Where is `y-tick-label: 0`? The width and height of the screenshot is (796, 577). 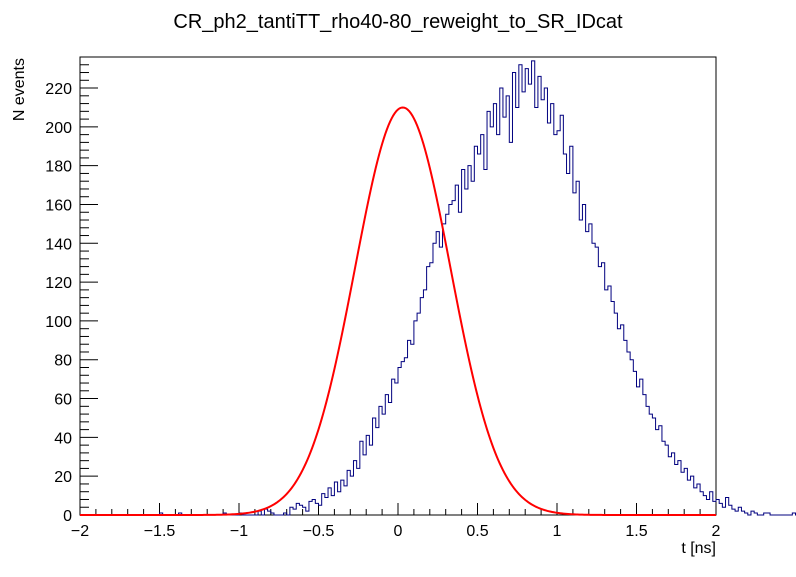
y-tick-label: 0 is located at coordinates (67, 516).